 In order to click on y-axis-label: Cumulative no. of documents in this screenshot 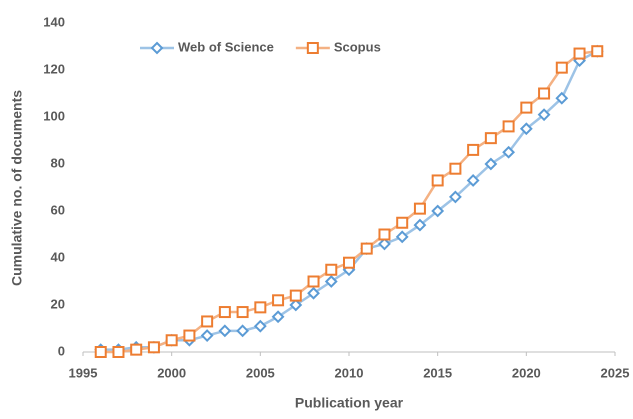, I will do `click(17, 188)`.